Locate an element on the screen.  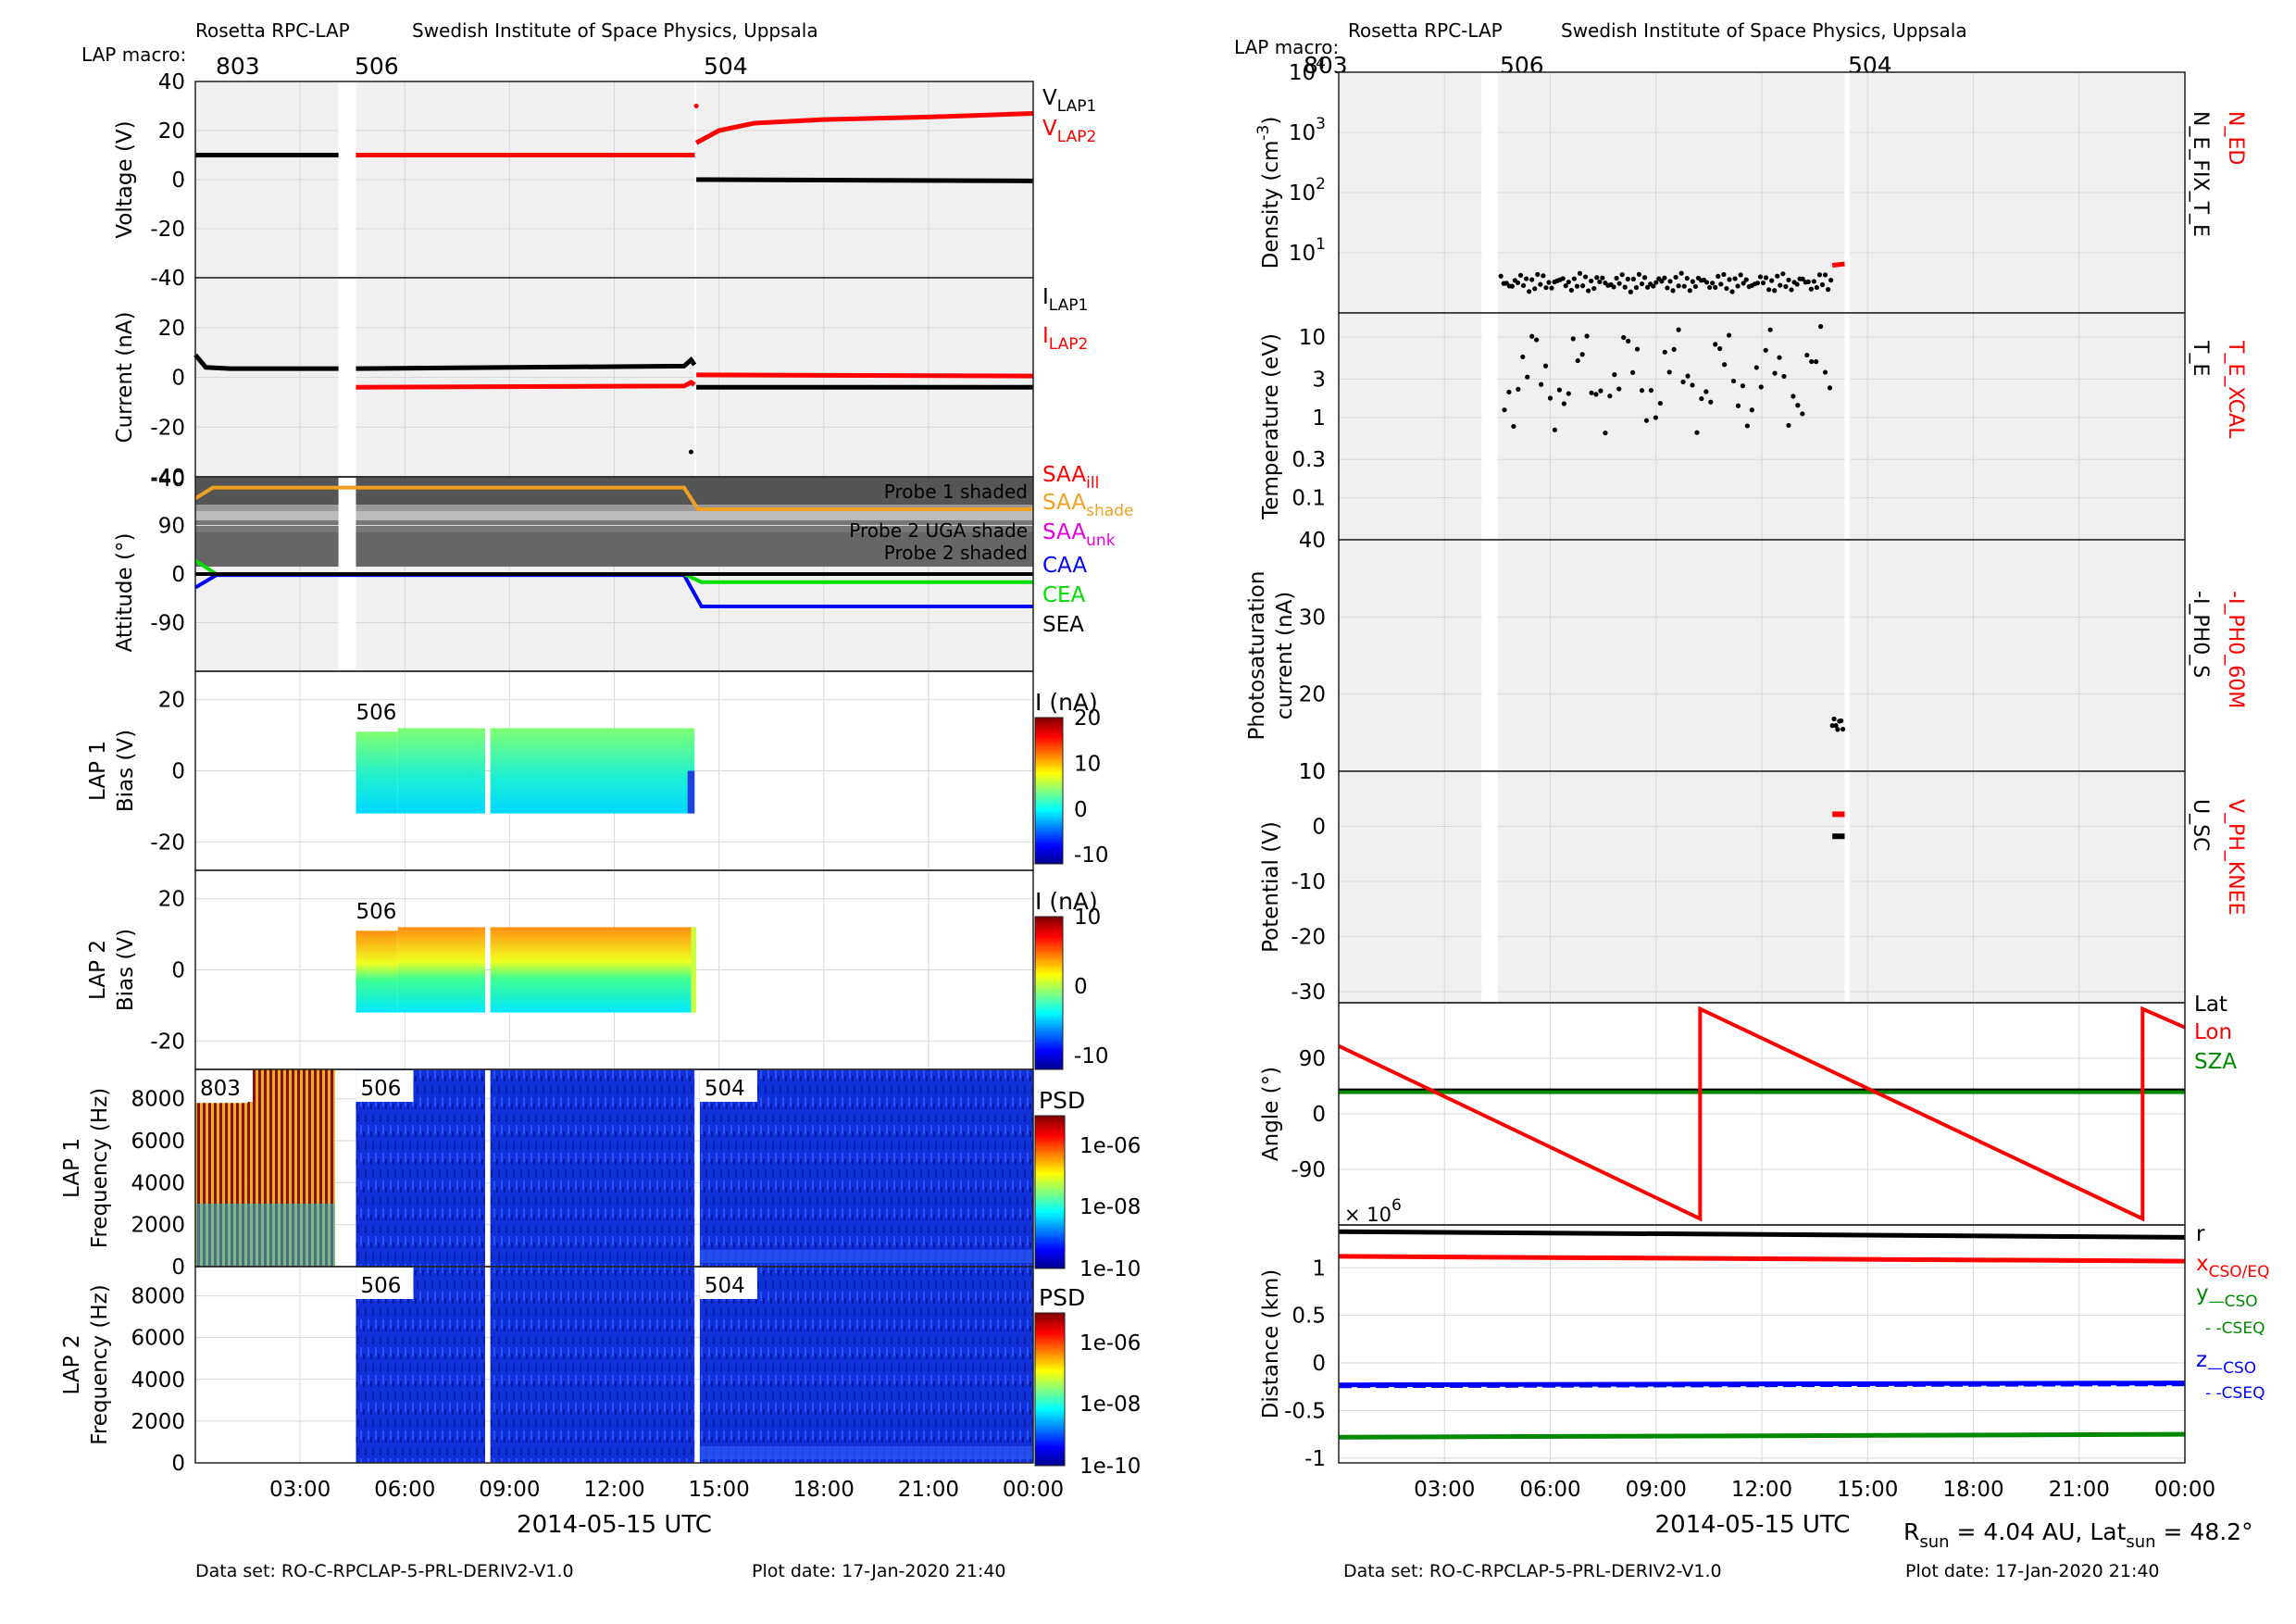
density-gap is located at coordinates (1489, 192).